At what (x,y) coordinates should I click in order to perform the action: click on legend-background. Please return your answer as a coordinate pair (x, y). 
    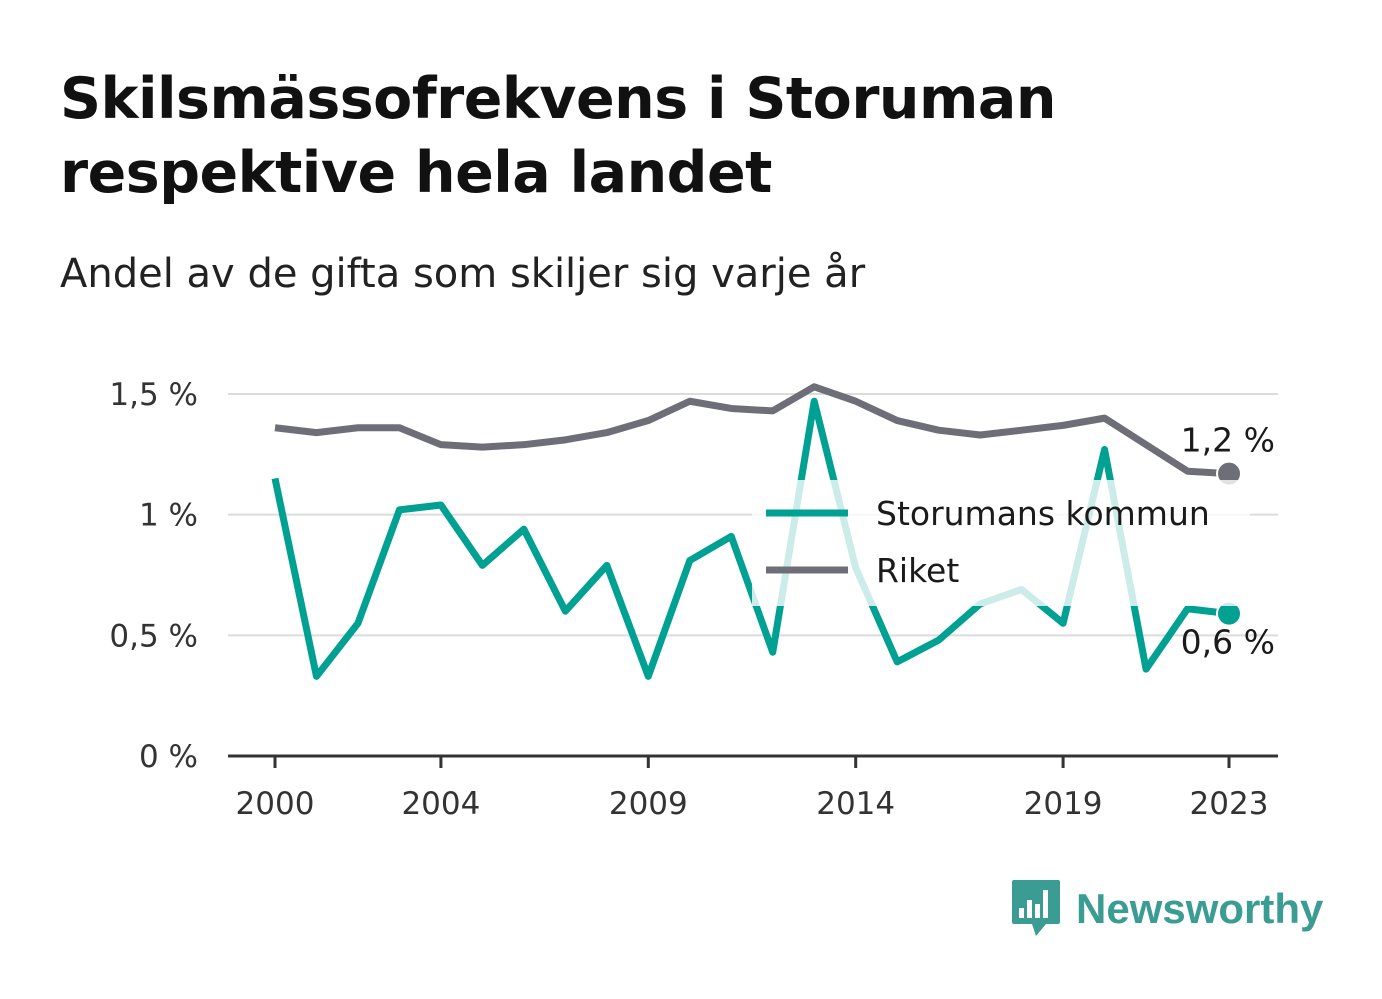
    Looking at the image, I should click on (1001, 543).